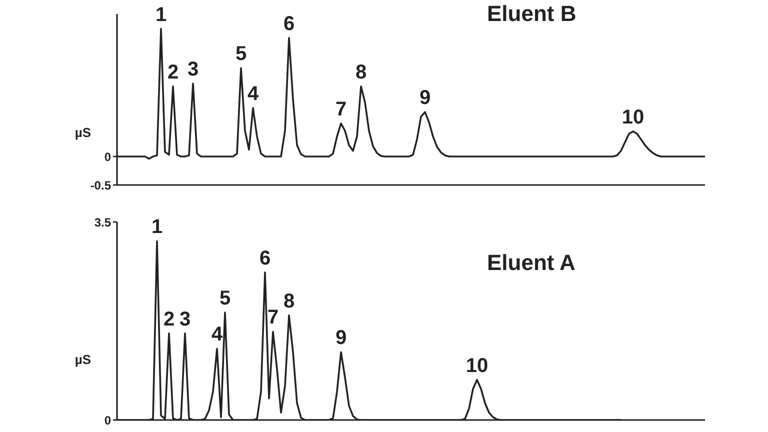 The height and width of the screenshot is (432, 768). I want to click on y-tick-label: 3.5, so click(103, 222).